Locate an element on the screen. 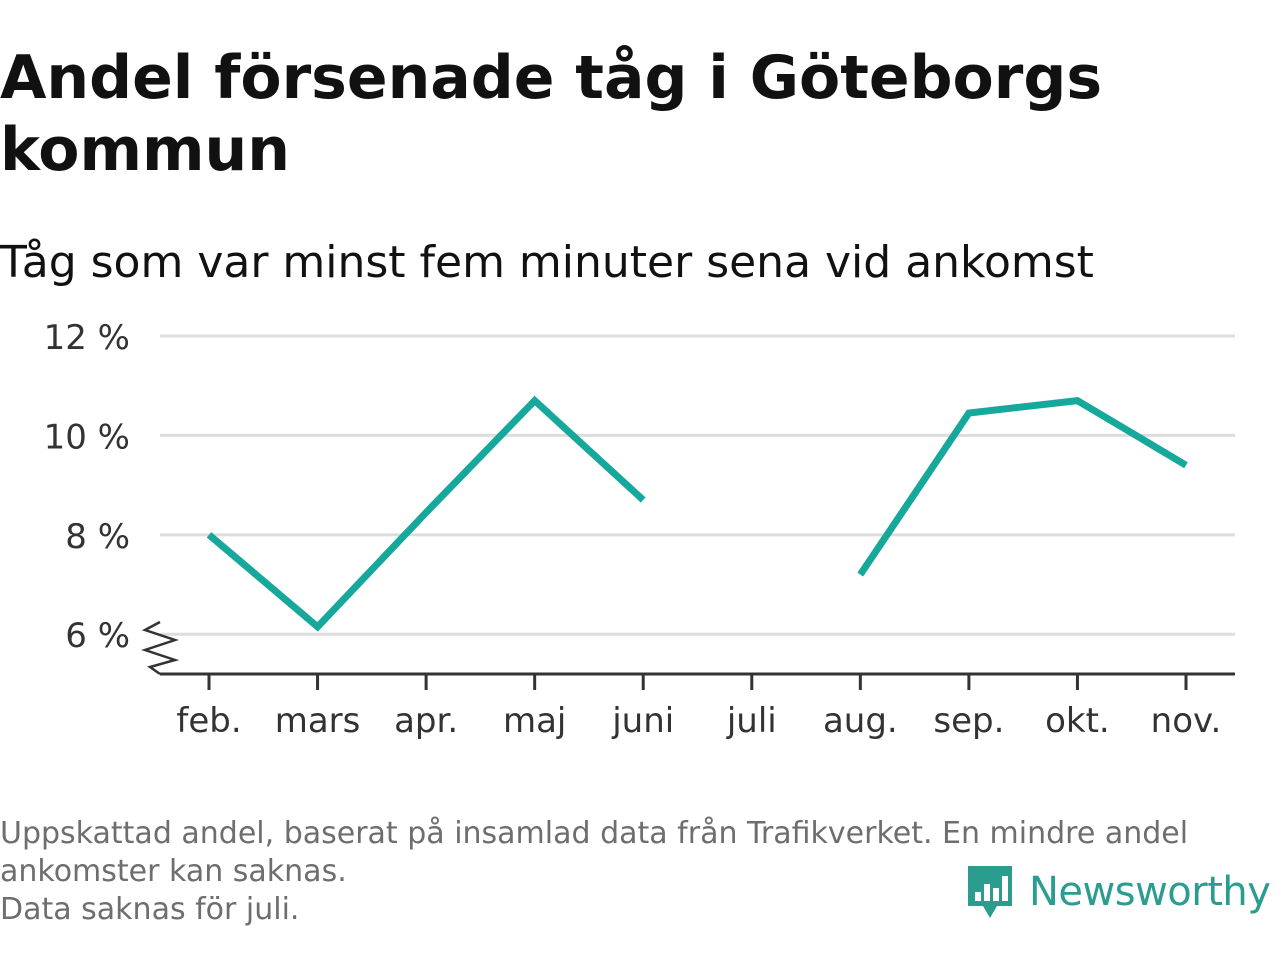  y-tick-label: 12 % is located at coordinates (87, 338).